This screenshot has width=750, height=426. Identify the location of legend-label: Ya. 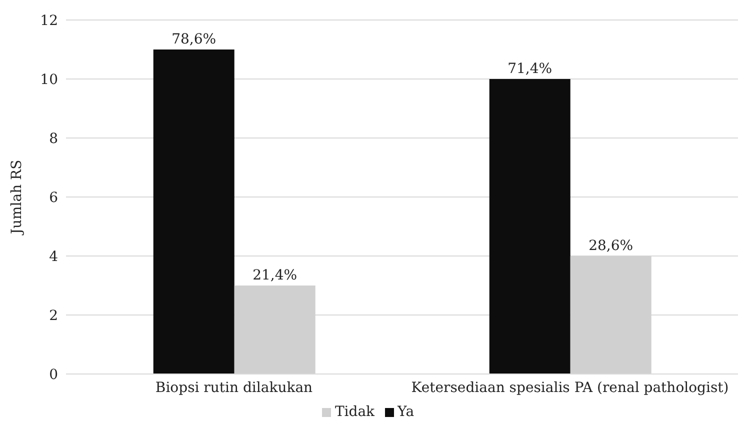
(406, 412).